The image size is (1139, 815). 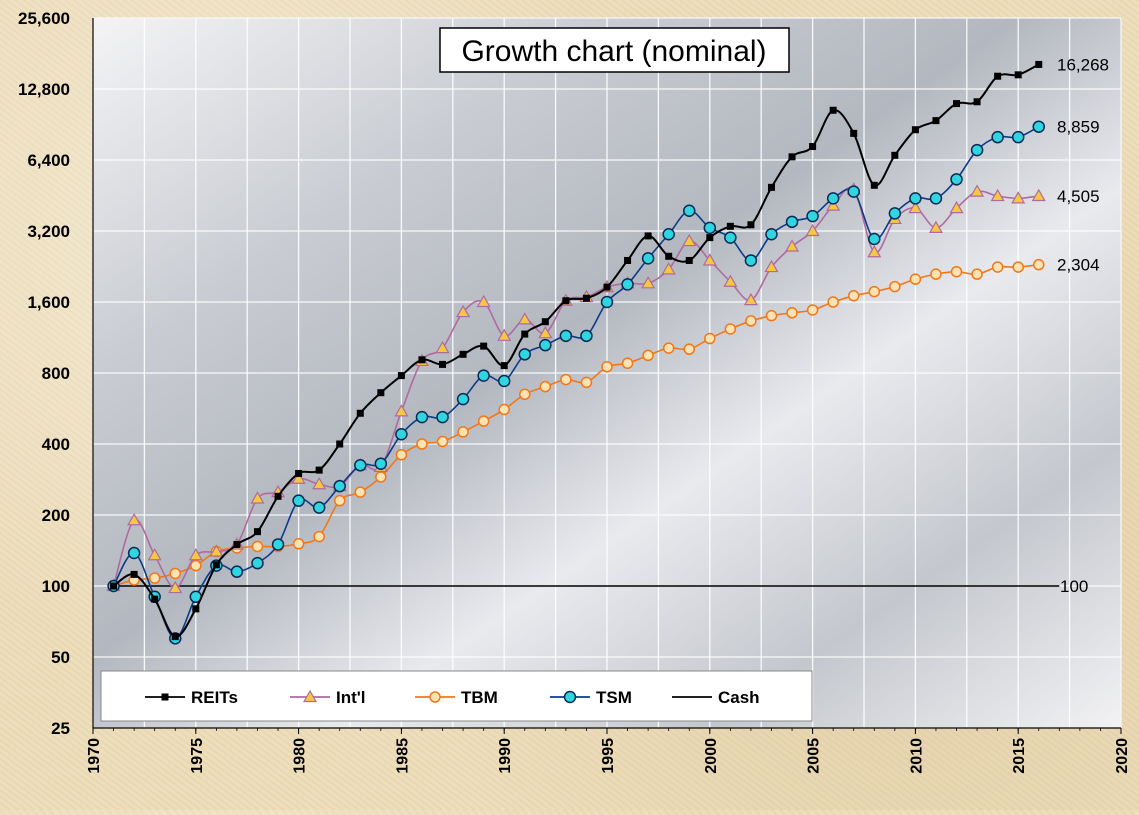 I want to click on y-tick-label: 50, so click(x=60, y=657).